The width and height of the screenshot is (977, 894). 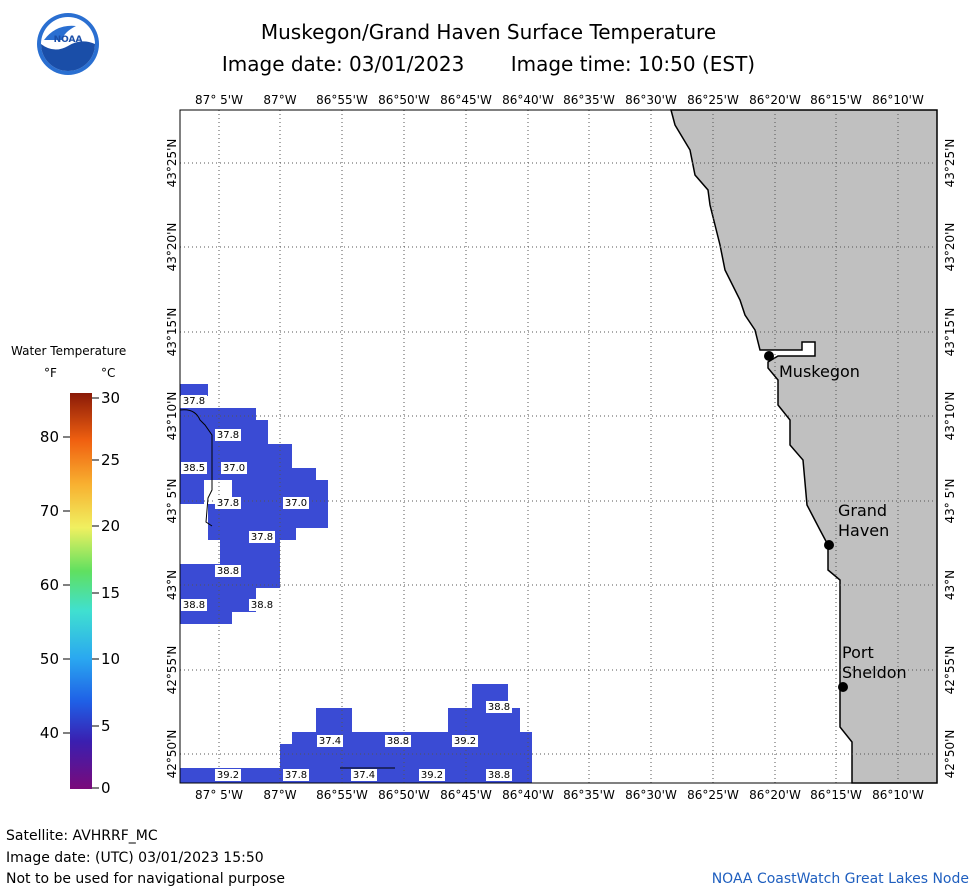 I want to click on credit-link: NOAA CoastWatch Great Lakes Node, so click(x=840, y=879).